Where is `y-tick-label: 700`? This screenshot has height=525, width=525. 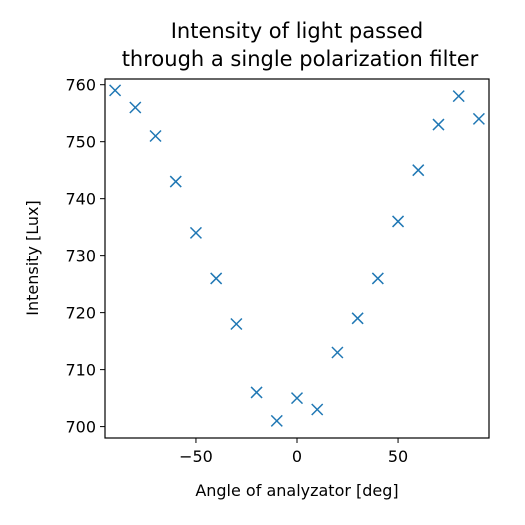 y-tick-label: 700 is located at coordinates (80, 427).